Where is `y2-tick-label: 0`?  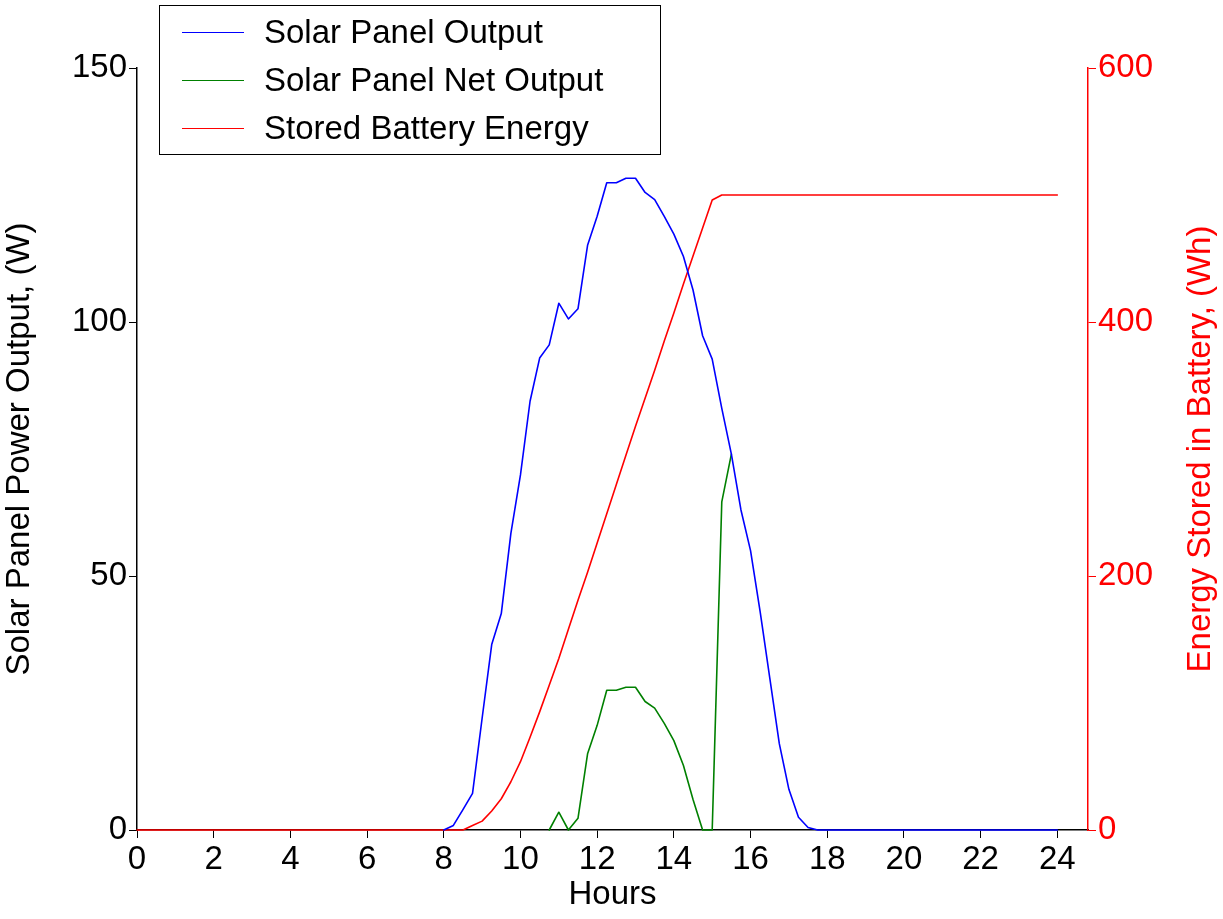
y2-tick-label: 0 is located at coordinates (1107, 828).